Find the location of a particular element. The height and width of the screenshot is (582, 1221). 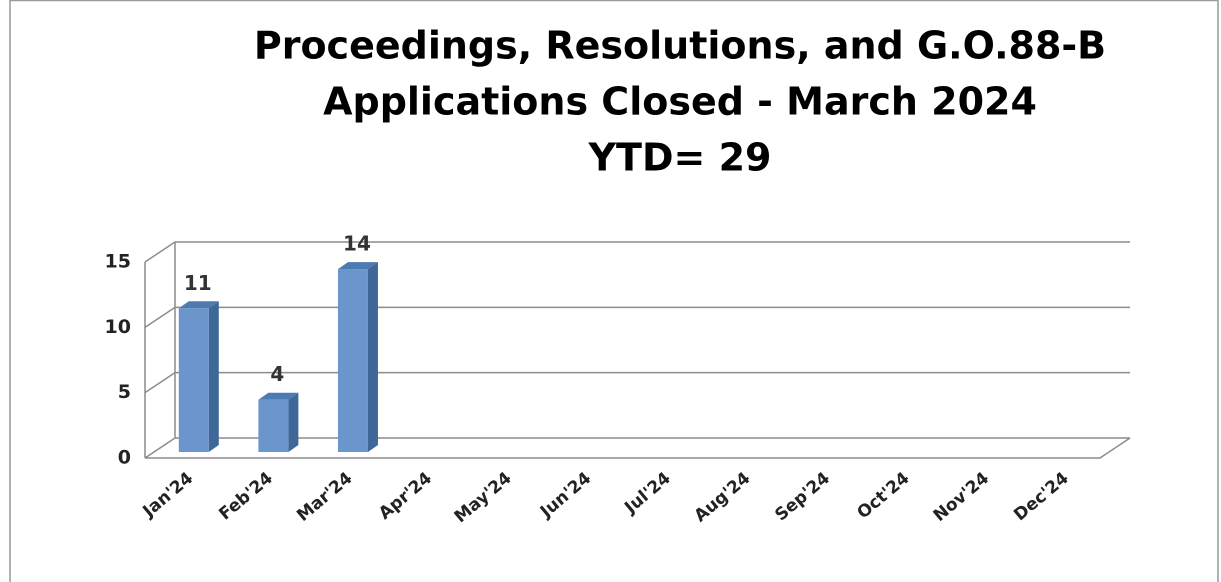

x-tick-label: May'24 is located at coordinates (483, 497).